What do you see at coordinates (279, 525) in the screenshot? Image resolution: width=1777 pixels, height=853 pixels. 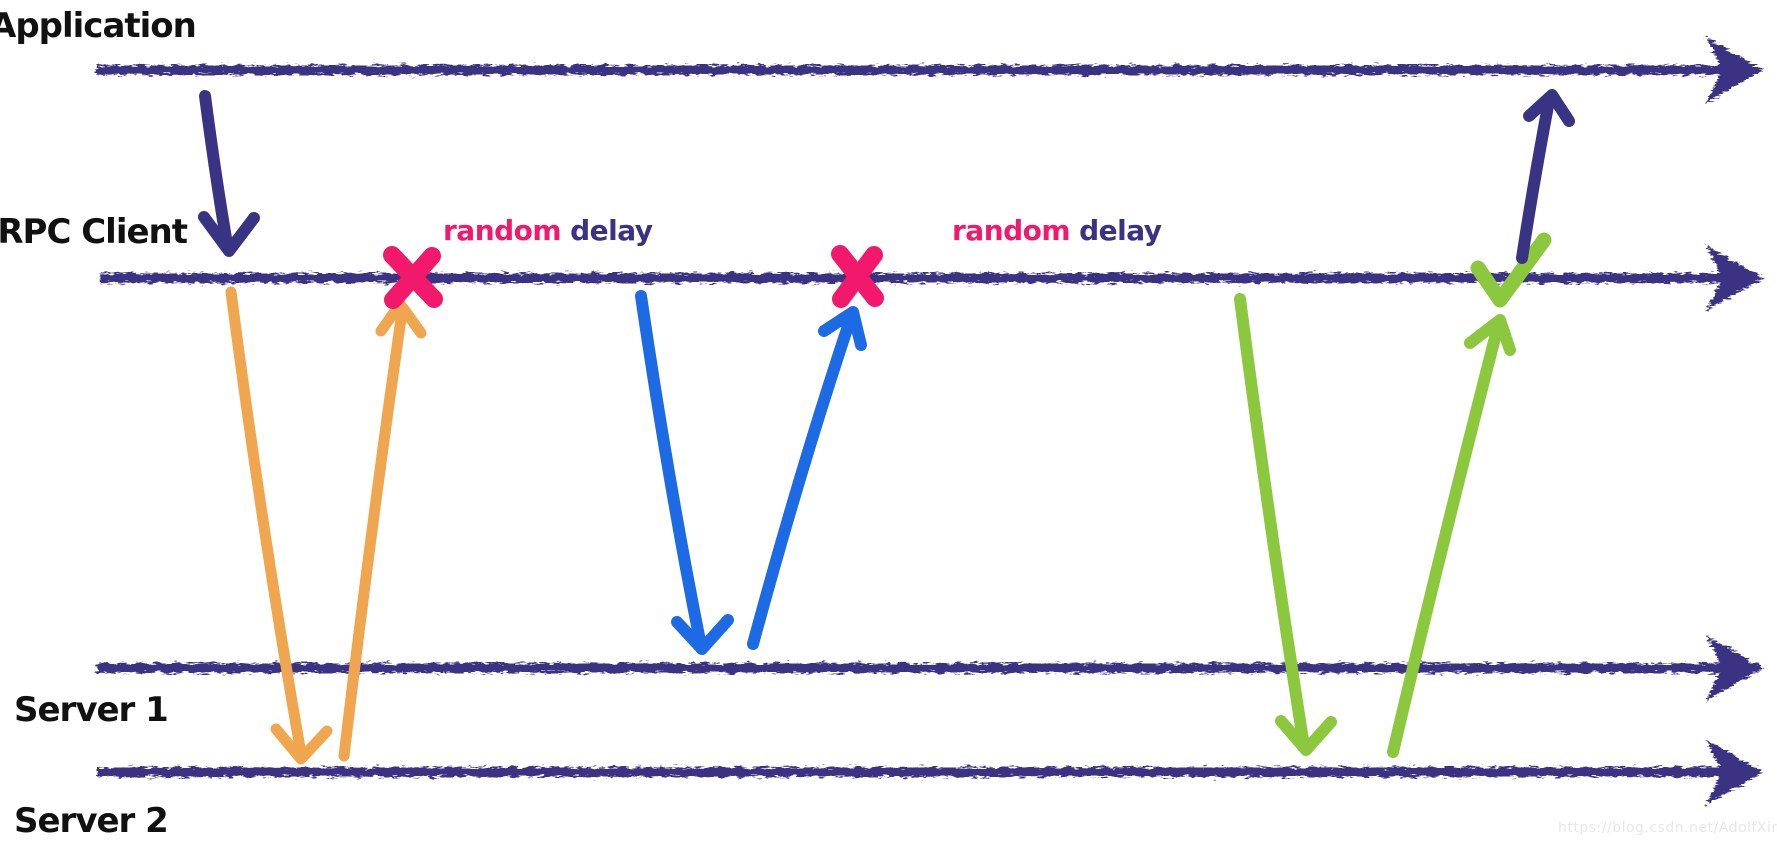 I see `arrow-attempt1-request` at bounding box center [279, 525].